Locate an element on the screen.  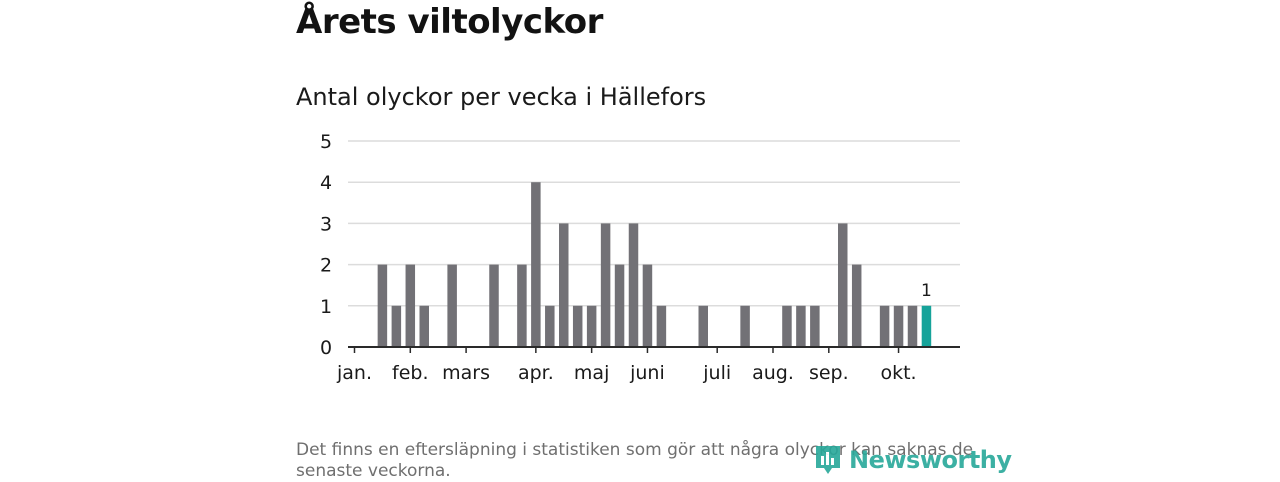
x-tick-label: aug. is located at coordinates (773, 373).